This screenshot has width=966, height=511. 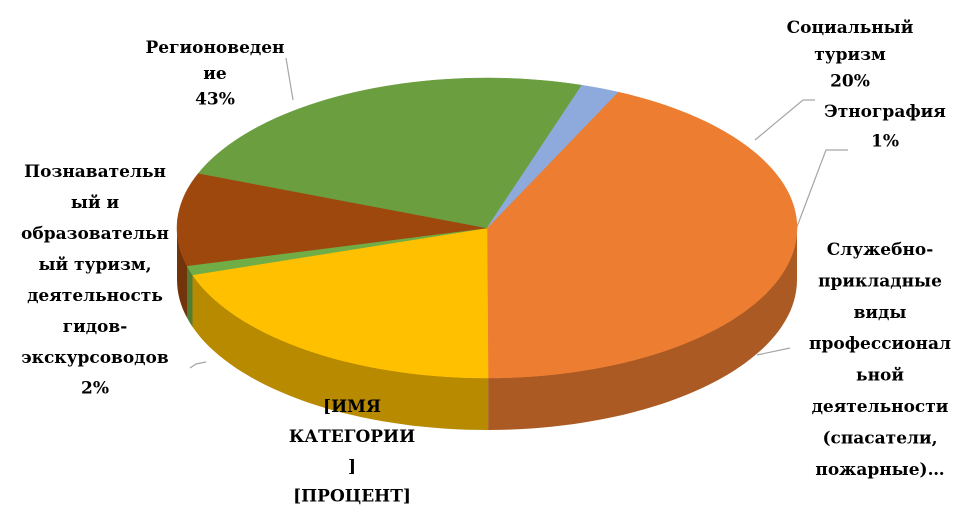 I want to click on slice-label: Социальный туризм, so click(x=850, y=41).